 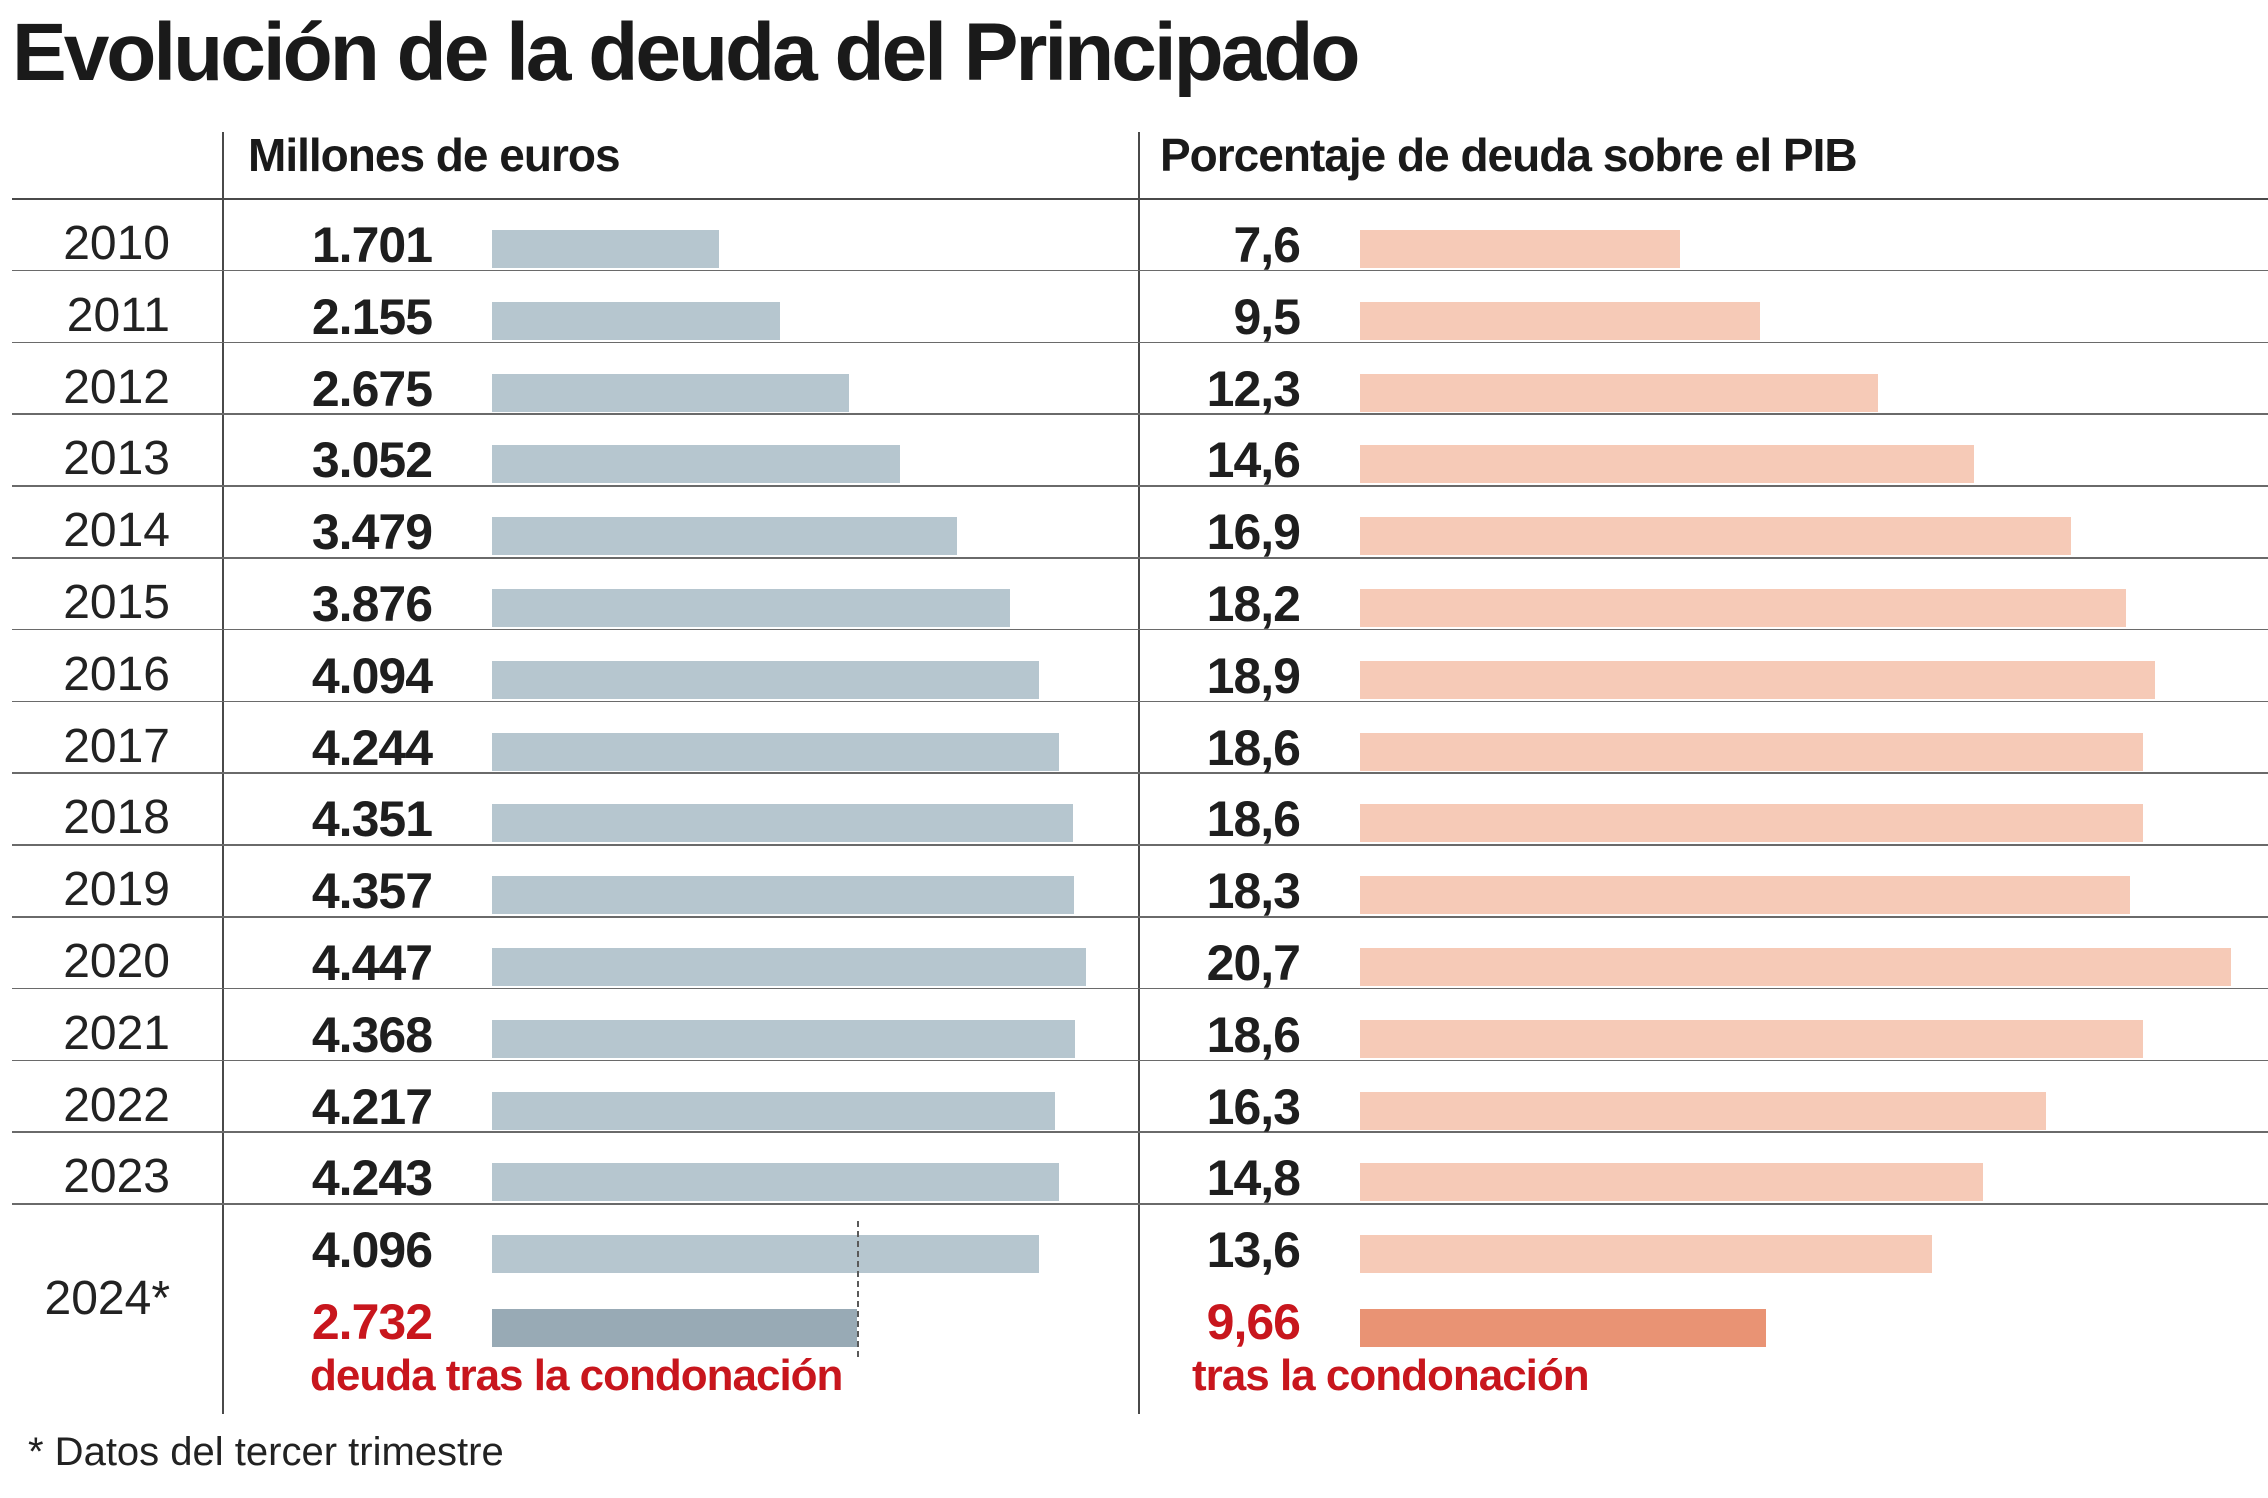 I want to click on chart-title: Evolución de la deuda del Principado, so click(x=686, y=52).